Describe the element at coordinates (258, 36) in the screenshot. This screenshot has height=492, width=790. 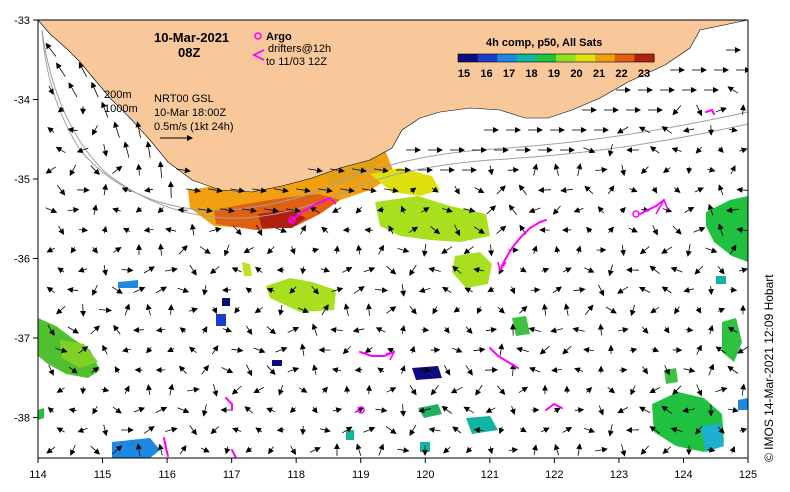
I see `argo-legend-icon` at that location.